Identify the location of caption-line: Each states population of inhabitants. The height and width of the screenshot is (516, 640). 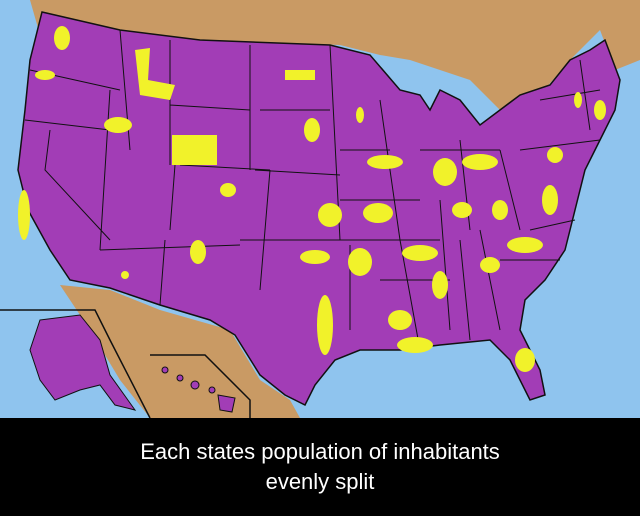
(320, 451).